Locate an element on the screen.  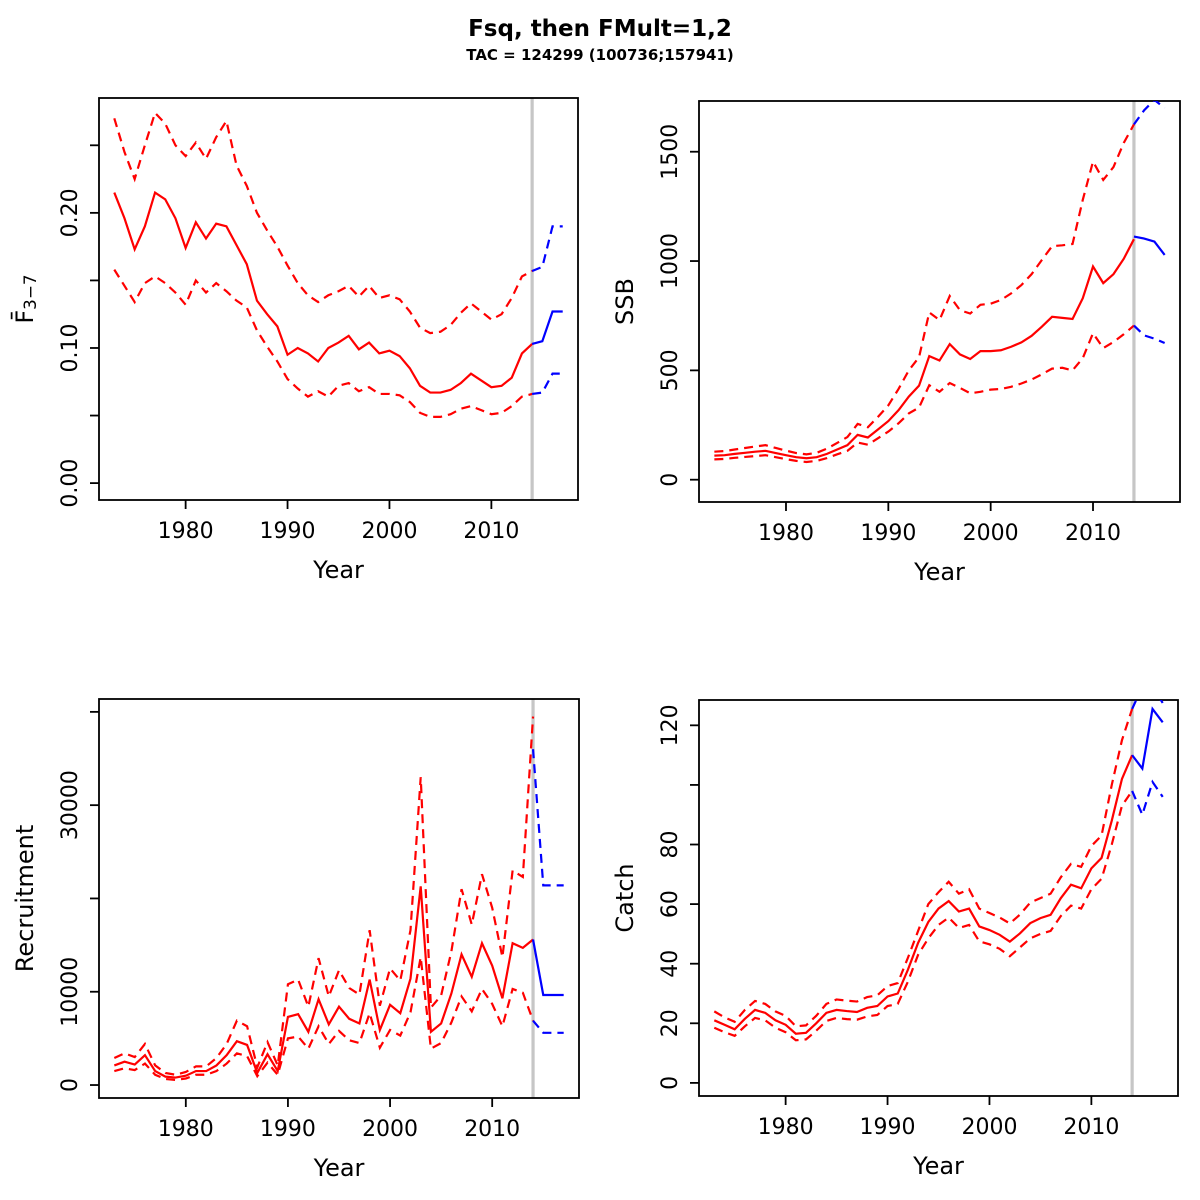
y-axis-title: Catch is located at coordinates (625, 897).